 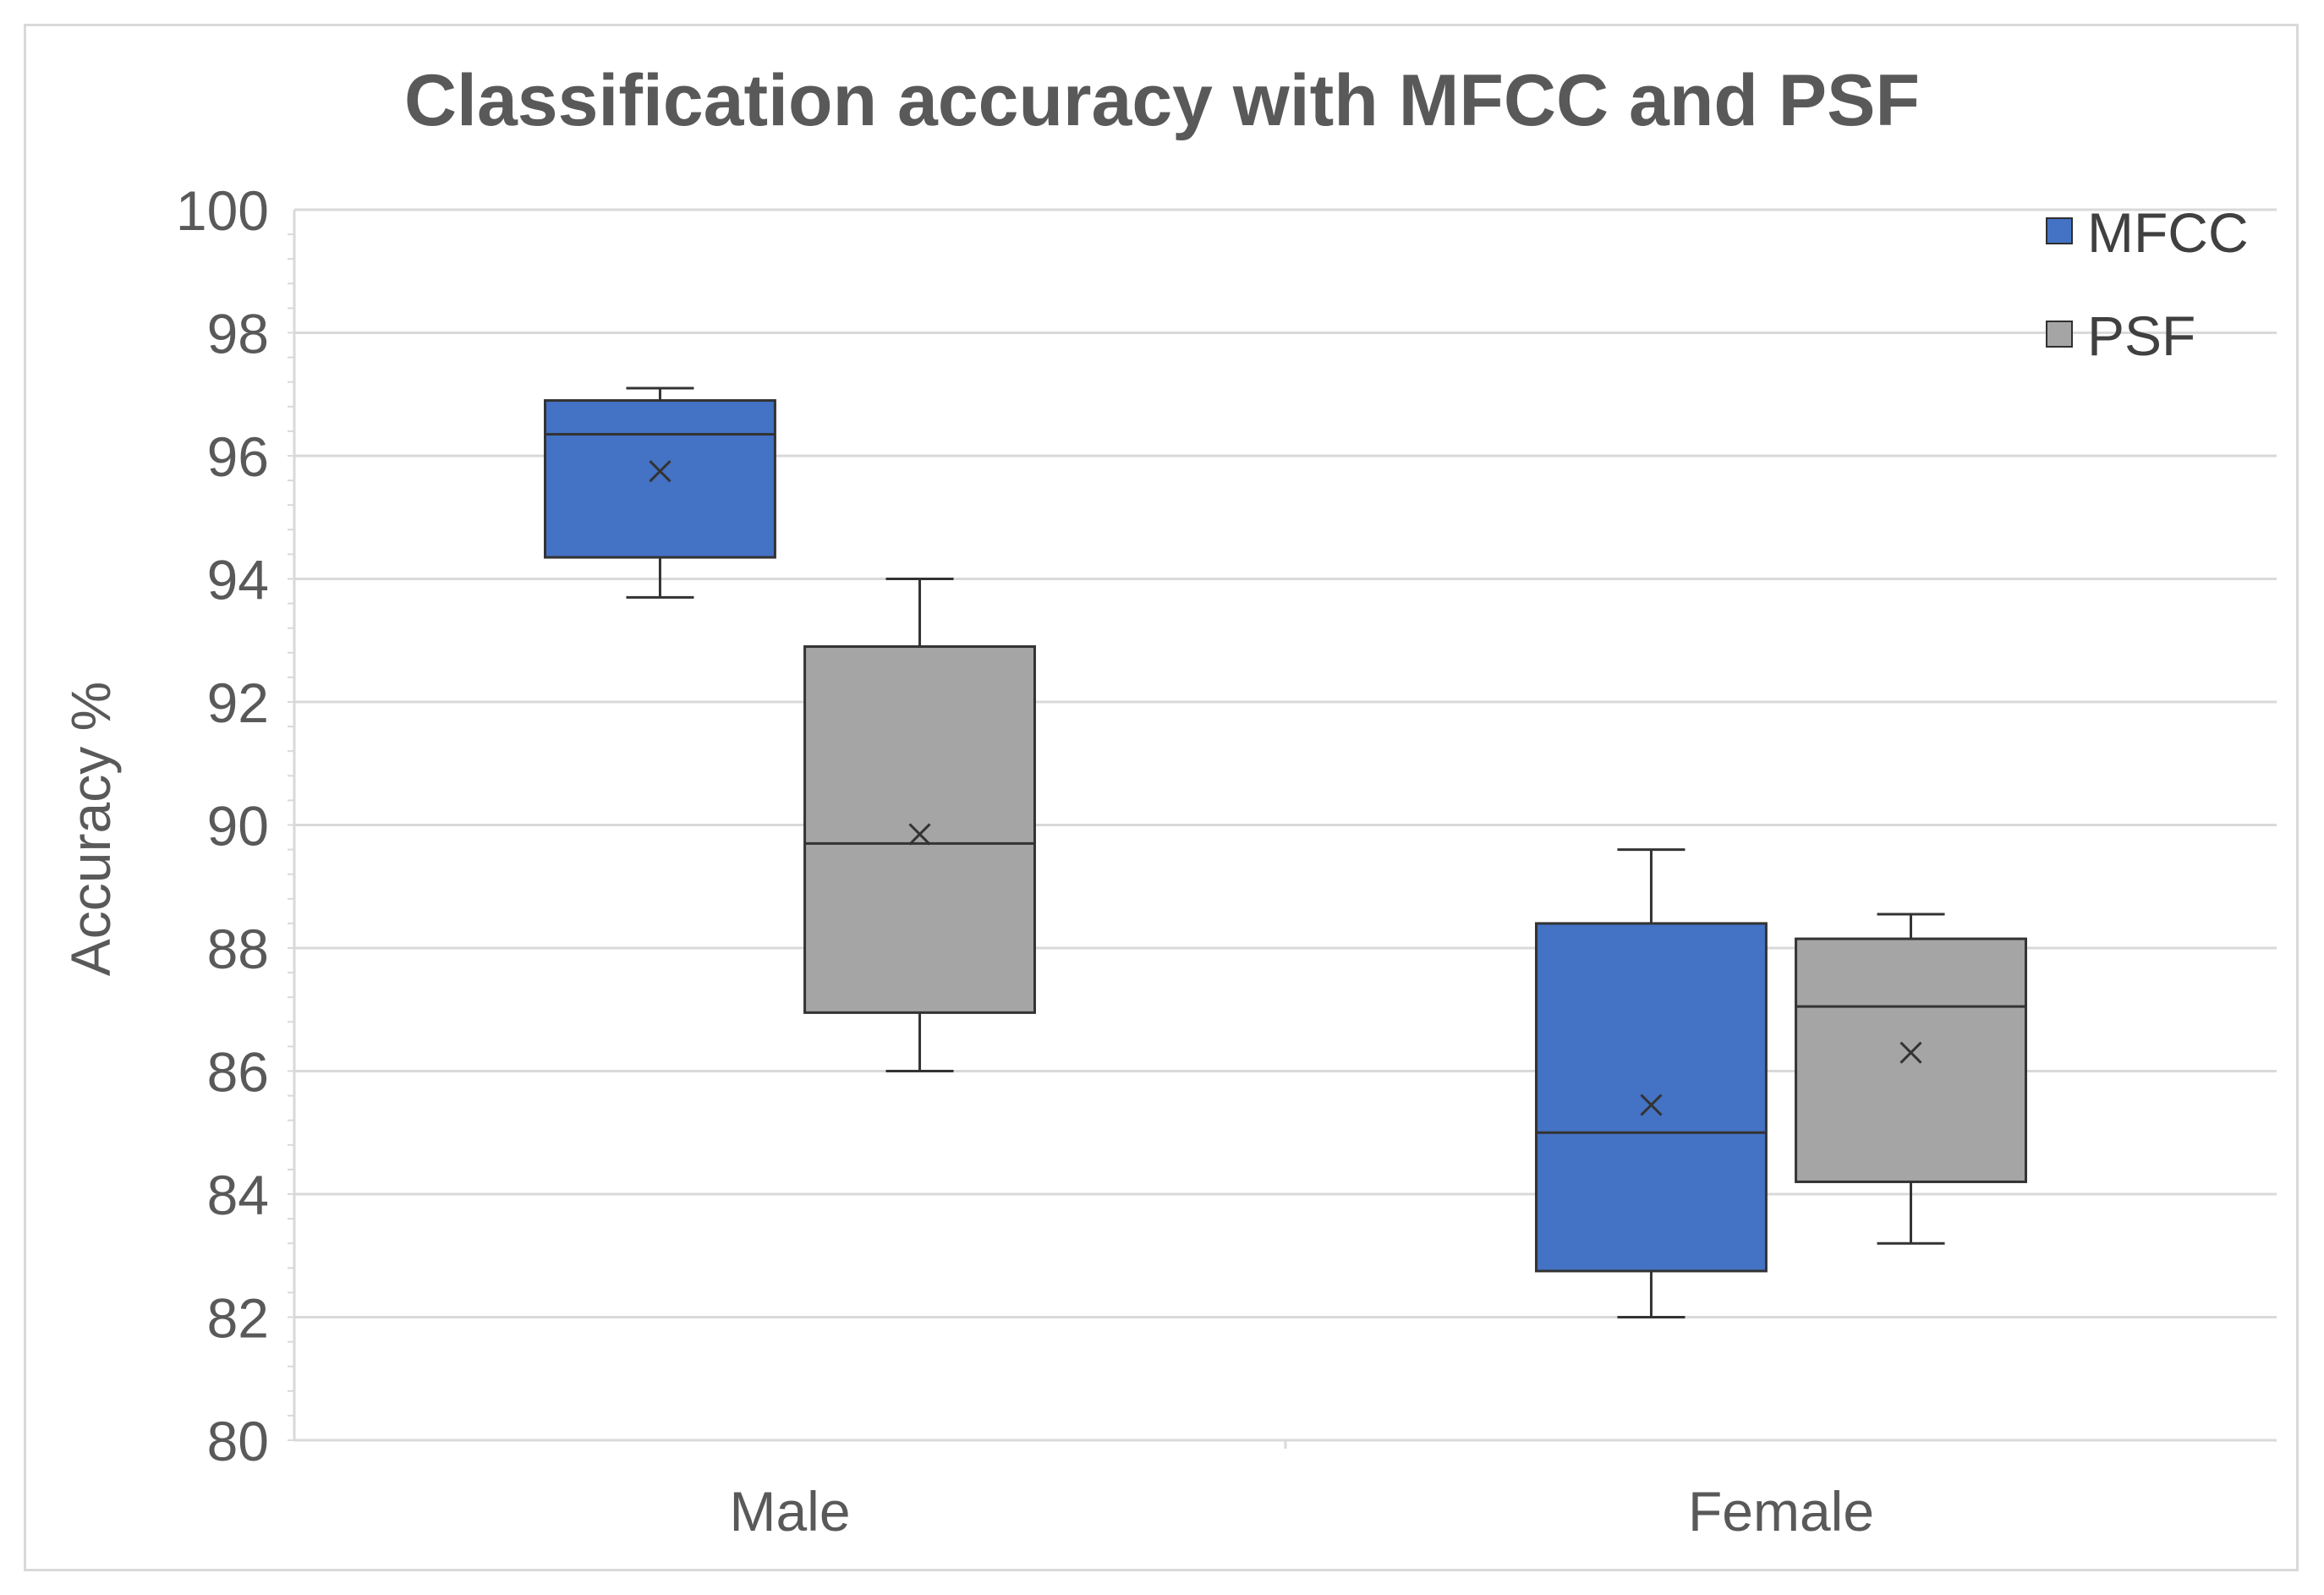 I want to click on y-tick-label: 92, so click(x=238, y=702).